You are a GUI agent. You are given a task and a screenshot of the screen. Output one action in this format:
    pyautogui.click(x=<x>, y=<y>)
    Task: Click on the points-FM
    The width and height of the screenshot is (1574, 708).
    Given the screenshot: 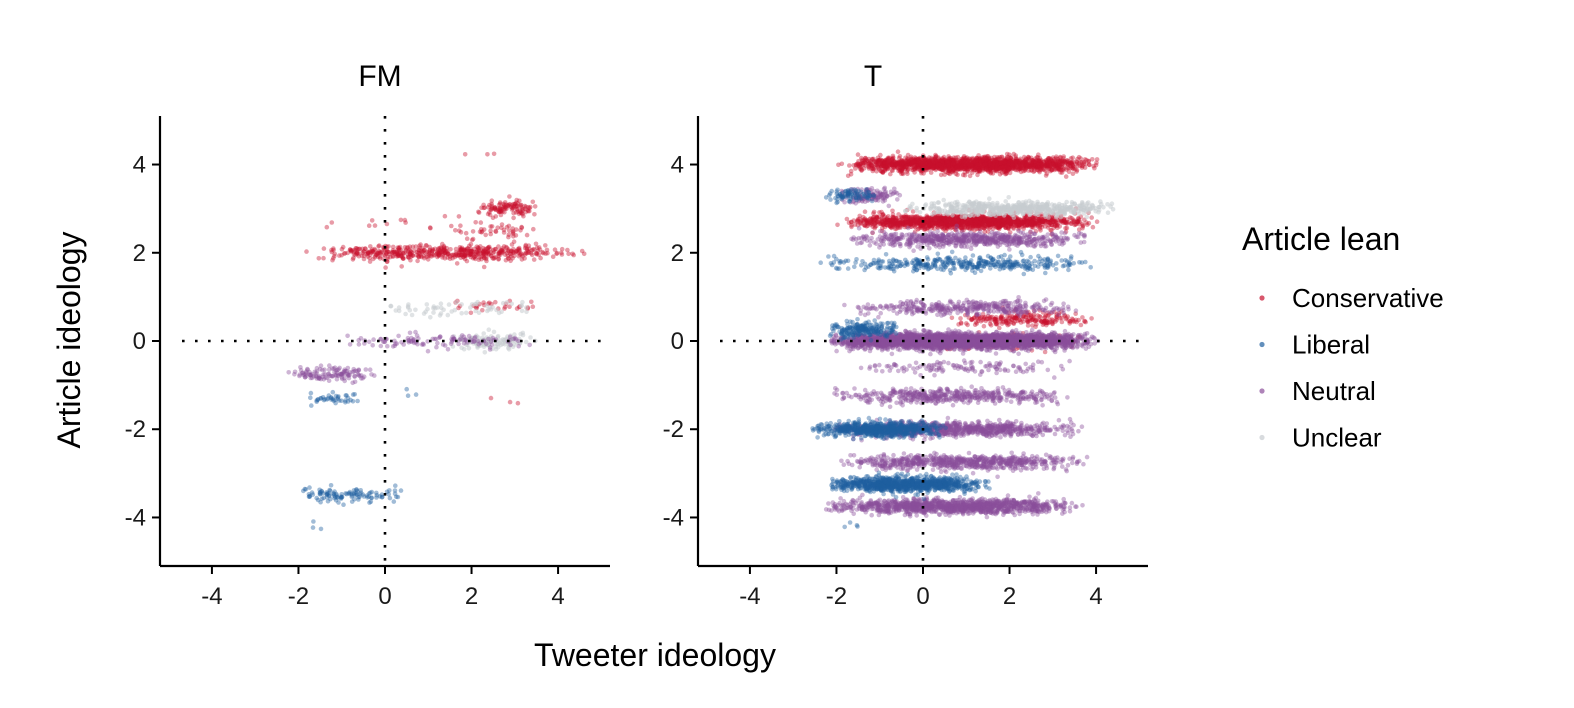 What is the action you would take?
    pyautogui.click(x=436, y=341)
    